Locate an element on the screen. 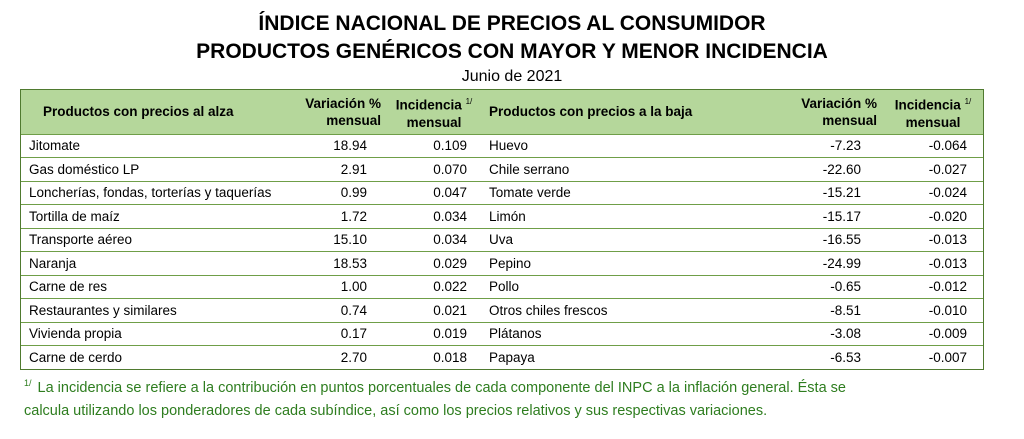  down-incidence: -0.012 is located at coordinates (933, 286).